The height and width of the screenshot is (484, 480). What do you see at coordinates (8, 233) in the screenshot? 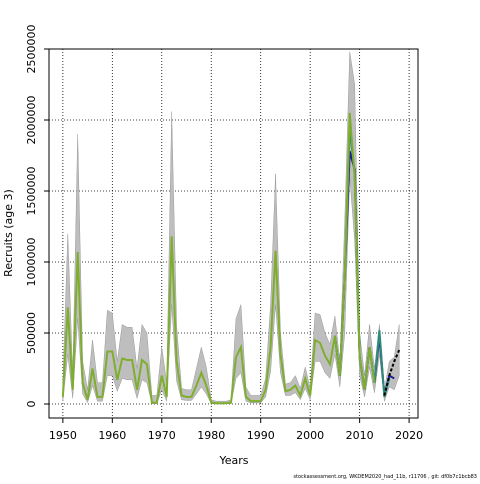
I see `y-axis-label: Recruits (age 3)` at bounding box center [8, 233].